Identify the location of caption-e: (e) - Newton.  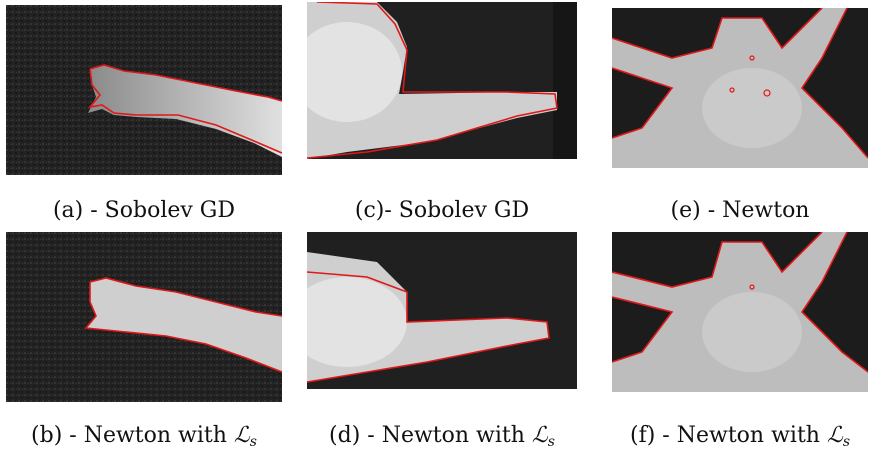
(740, 210).